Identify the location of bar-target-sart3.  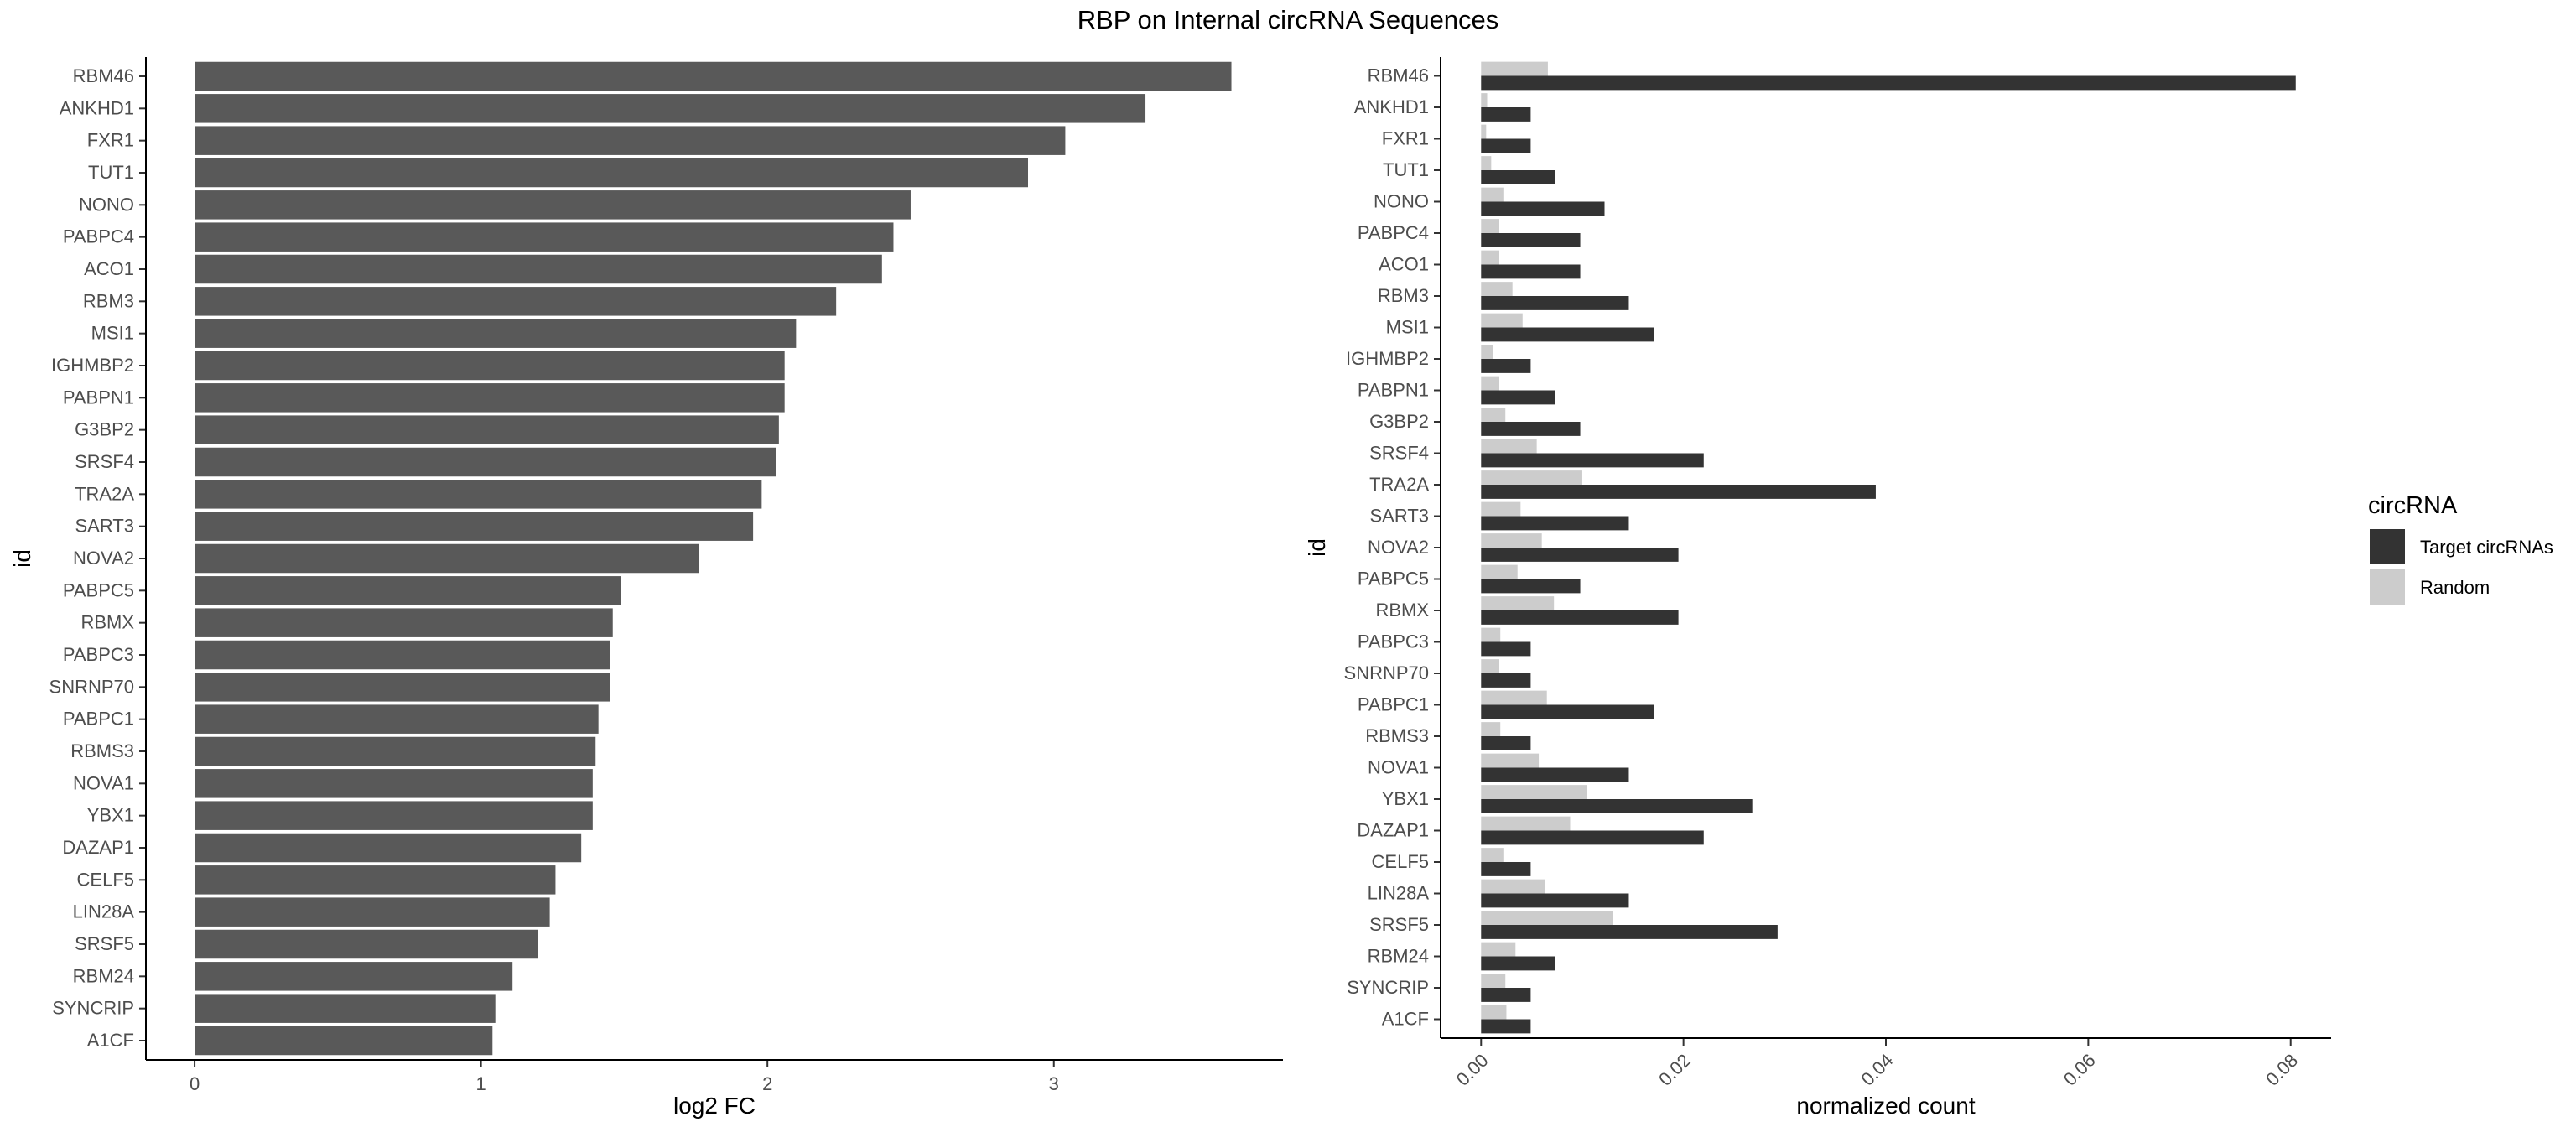
(1555, 523).